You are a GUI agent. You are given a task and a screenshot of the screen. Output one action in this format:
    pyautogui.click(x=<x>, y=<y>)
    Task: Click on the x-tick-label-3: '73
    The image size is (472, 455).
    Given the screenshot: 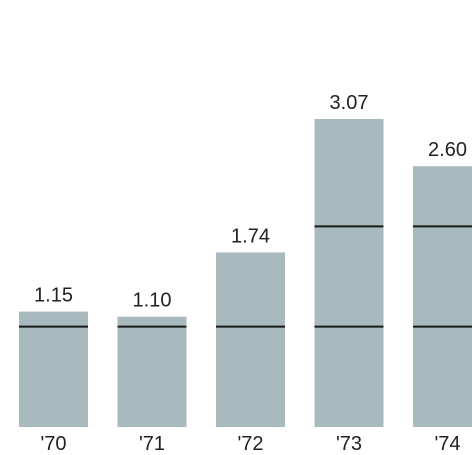 What is the action you would take?
    pyautogui.click(x=349, y=444)
    